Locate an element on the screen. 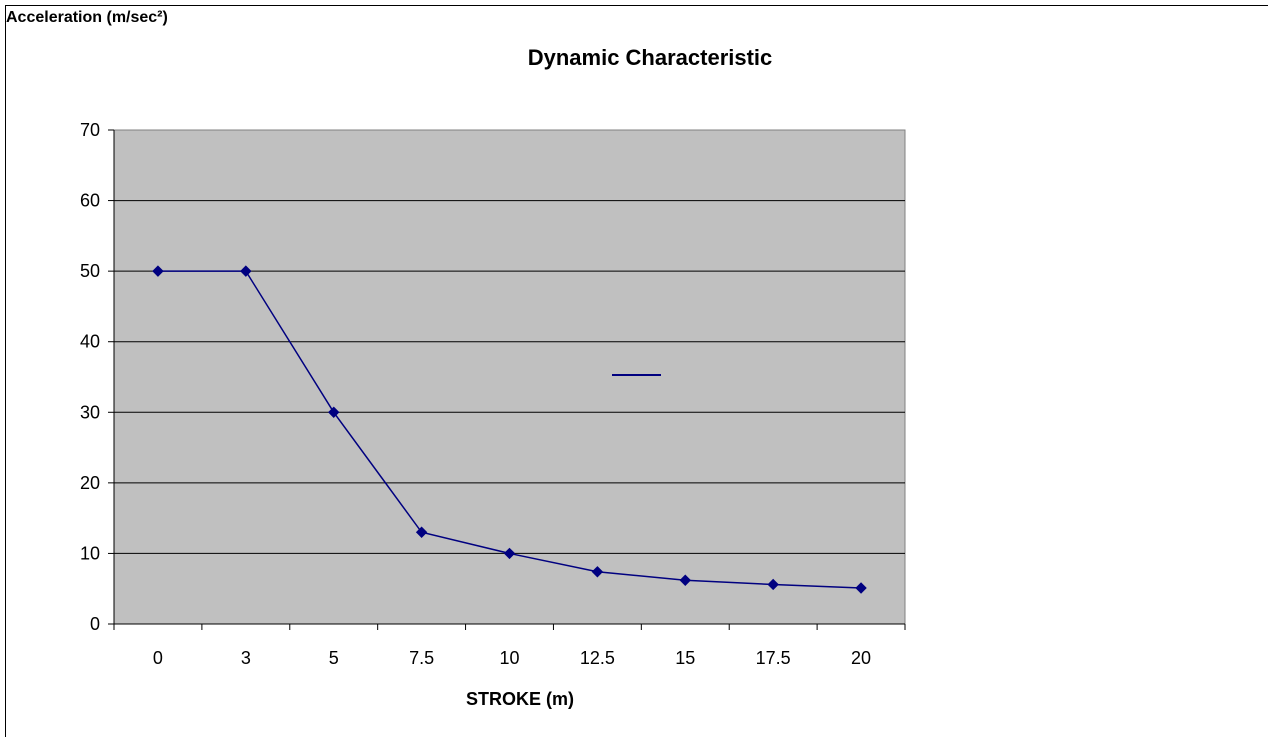  x-tick-label: 5 is located at coordinates (334, 658).